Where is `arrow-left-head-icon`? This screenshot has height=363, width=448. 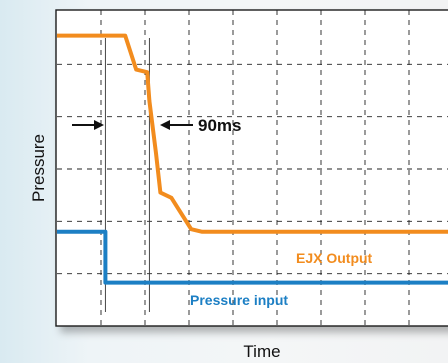 arrow-left-head-icon is located at coordinates (165, 125).